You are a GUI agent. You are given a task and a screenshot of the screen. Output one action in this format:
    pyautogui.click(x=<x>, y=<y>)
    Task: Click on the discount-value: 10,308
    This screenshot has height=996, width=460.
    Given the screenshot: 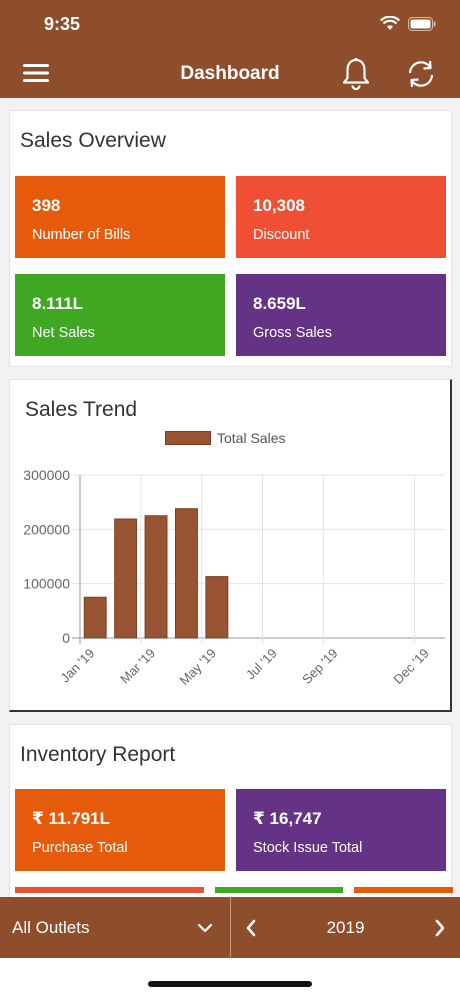 What is the action you would take?
    pyautogui.click(x=279, y=205)
    